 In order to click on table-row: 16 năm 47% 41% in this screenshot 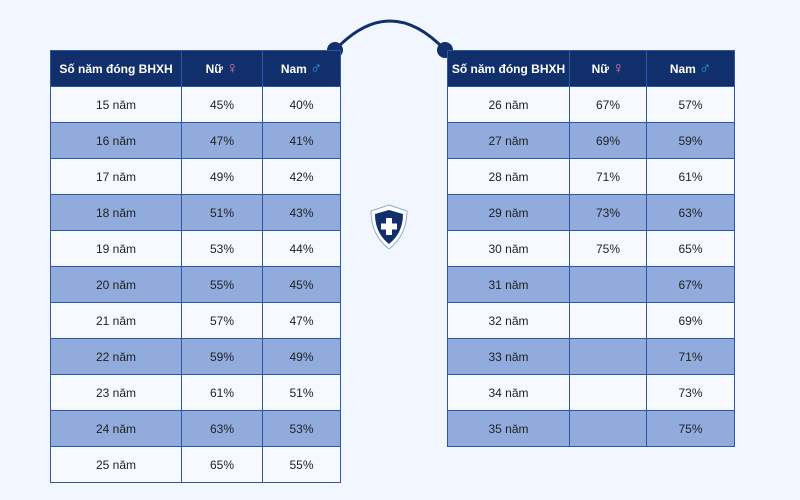, I will do `click(195, 140)`.